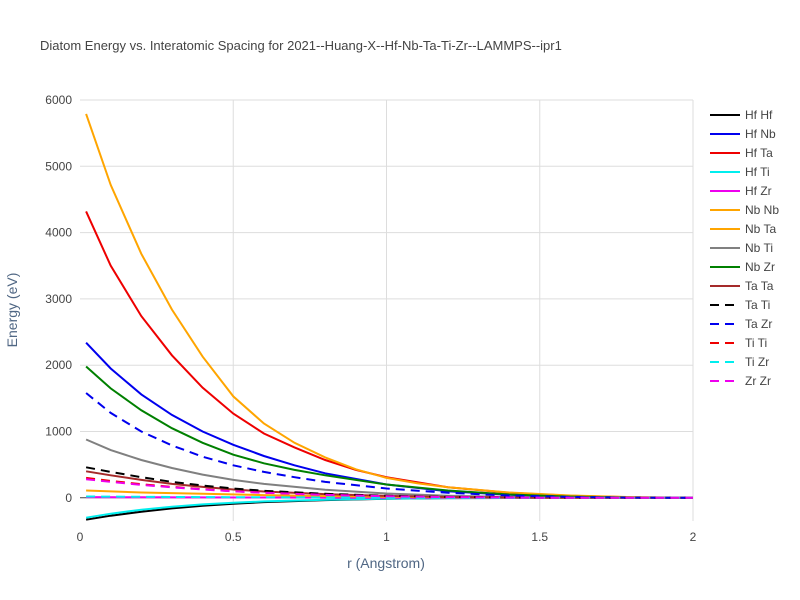 This screenshot has width=800, height=600. What do you see at coordinates (80, 537) in the screenshot?
I see `x-tick-label: 0` at bounding box center [80, 537].